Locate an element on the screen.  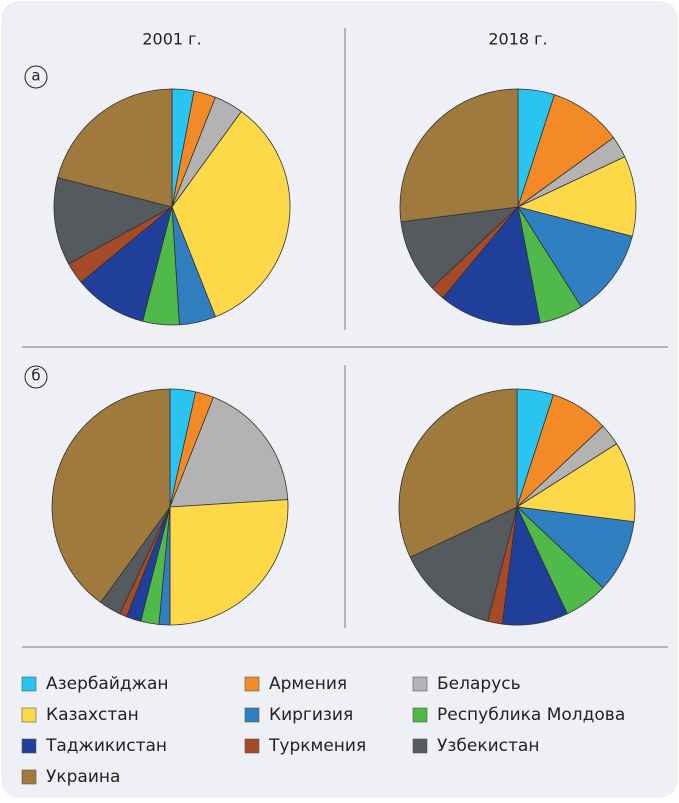
legend-label: Украина is located at coordinates (83, 777).